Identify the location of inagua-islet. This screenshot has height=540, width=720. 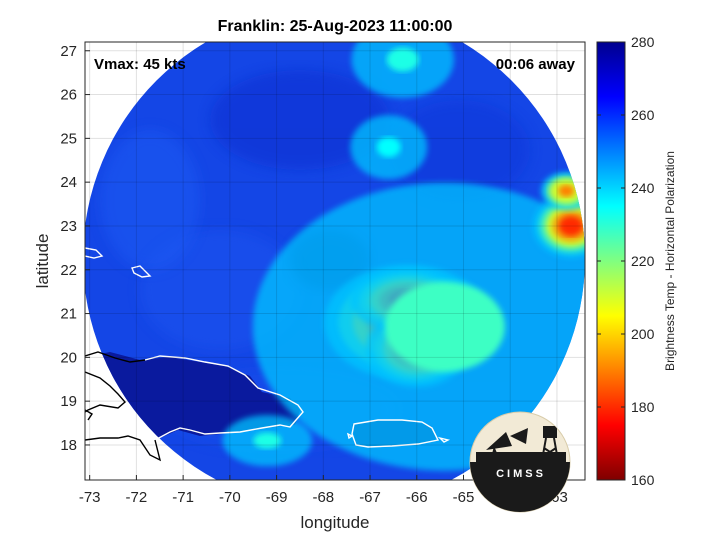
(94, 253).